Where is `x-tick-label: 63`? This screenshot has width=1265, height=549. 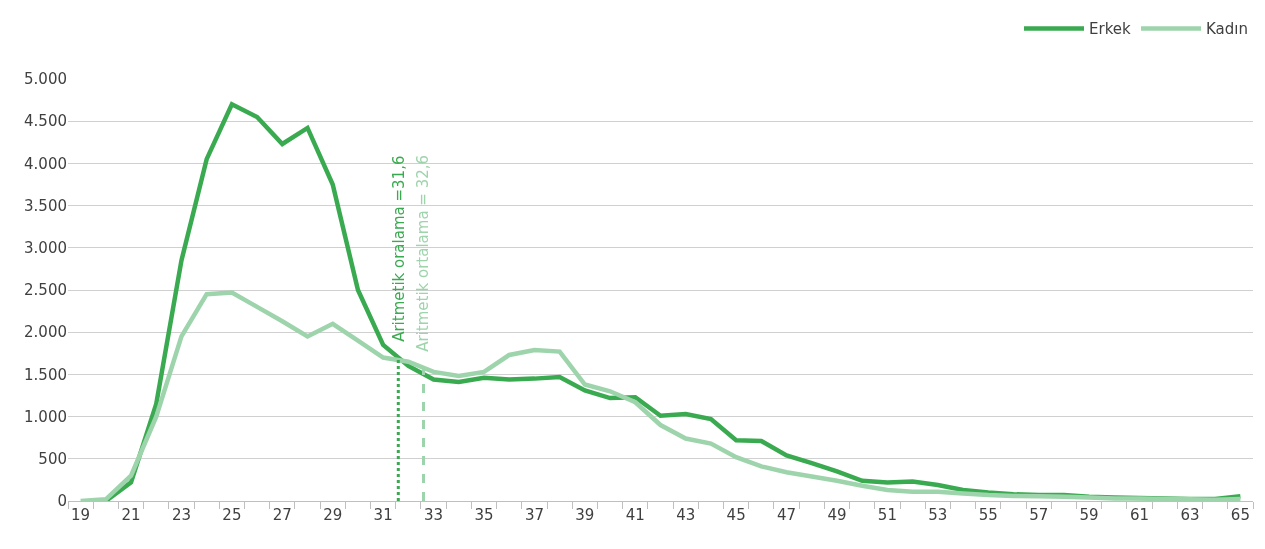 x-tick-label: 63 is located at coordinates (1190, 515).